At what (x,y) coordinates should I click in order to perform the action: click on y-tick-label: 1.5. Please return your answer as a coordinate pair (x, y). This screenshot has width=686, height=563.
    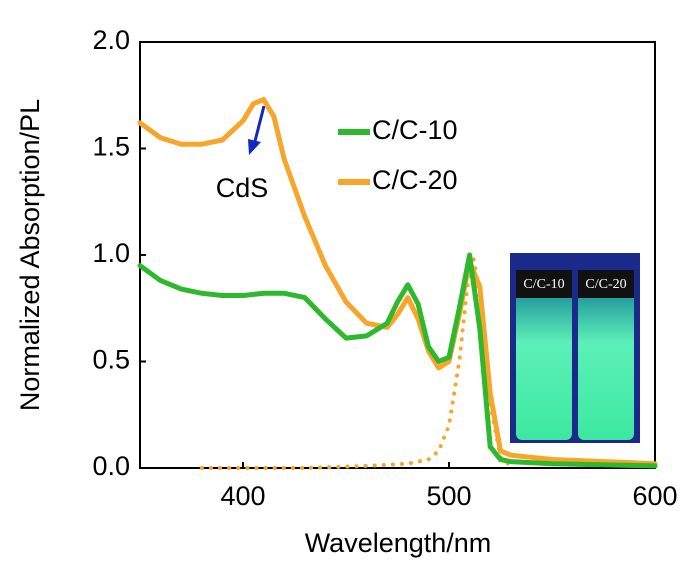
    Looking at the image, I should click on (111, 147).